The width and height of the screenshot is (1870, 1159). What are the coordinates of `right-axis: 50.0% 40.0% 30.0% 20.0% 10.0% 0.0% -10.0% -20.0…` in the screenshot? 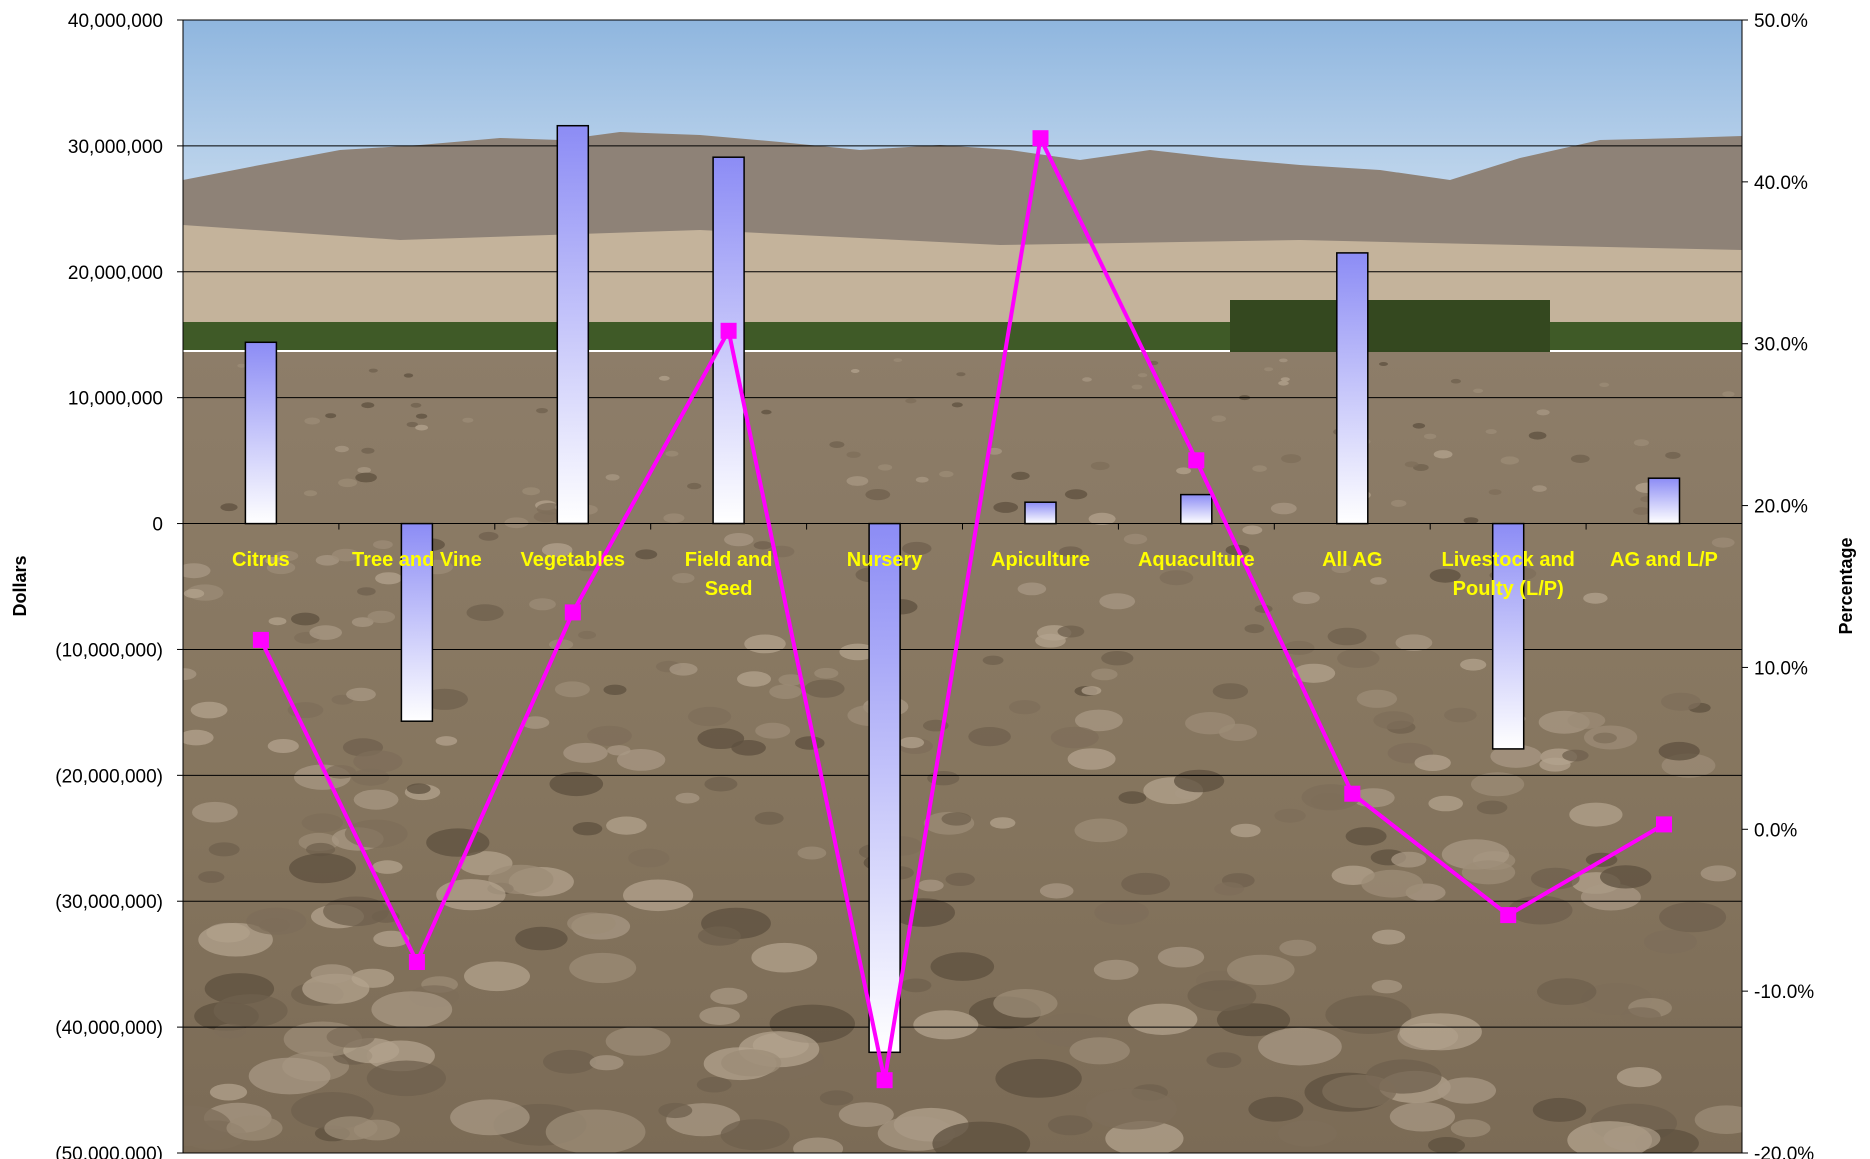 It's located at (1778, 585).